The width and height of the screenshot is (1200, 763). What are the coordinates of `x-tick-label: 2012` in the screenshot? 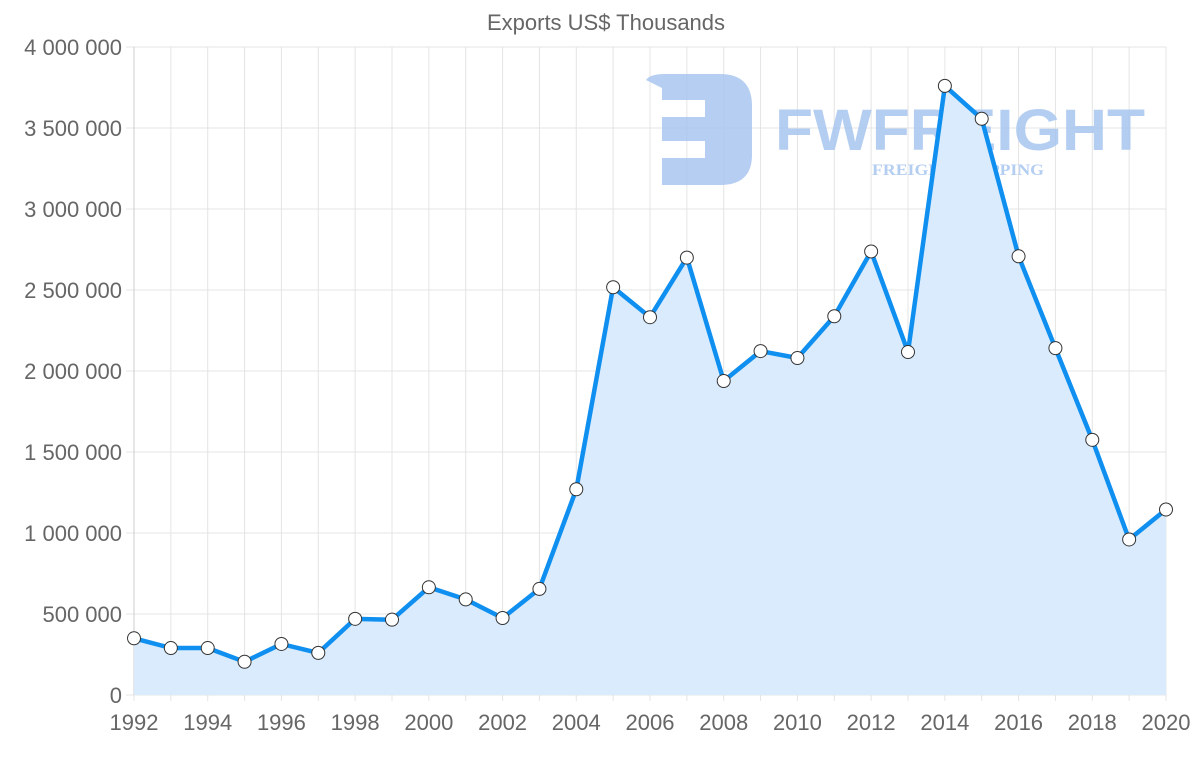 It's located at (871, 722).